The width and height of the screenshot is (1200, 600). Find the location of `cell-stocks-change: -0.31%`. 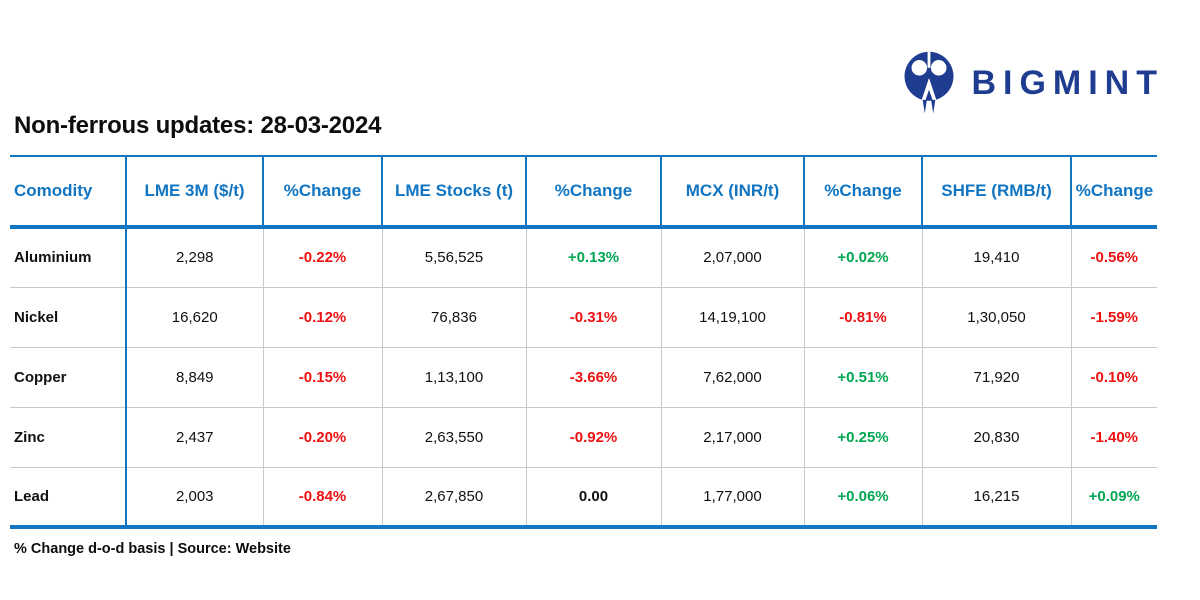

cell-stocks-change: -0.31% is located at coordinates (594, 317).